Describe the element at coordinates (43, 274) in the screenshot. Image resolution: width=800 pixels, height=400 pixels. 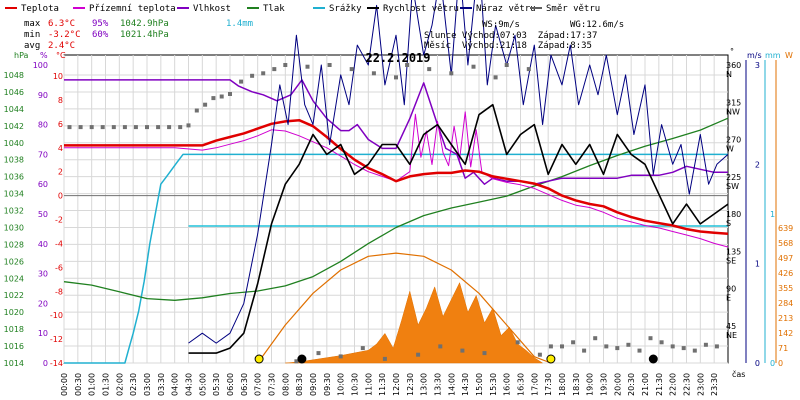
I see `pct-tick-30: 30` at that location.